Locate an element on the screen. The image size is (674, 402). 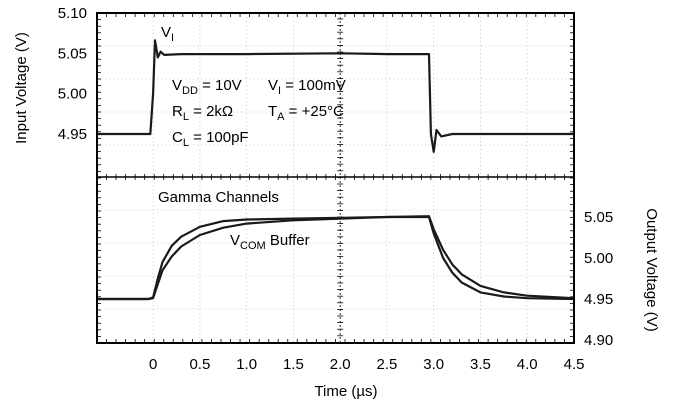
y-left-axis-label: Input Voltage (V) is located at coordinates (21, 88).